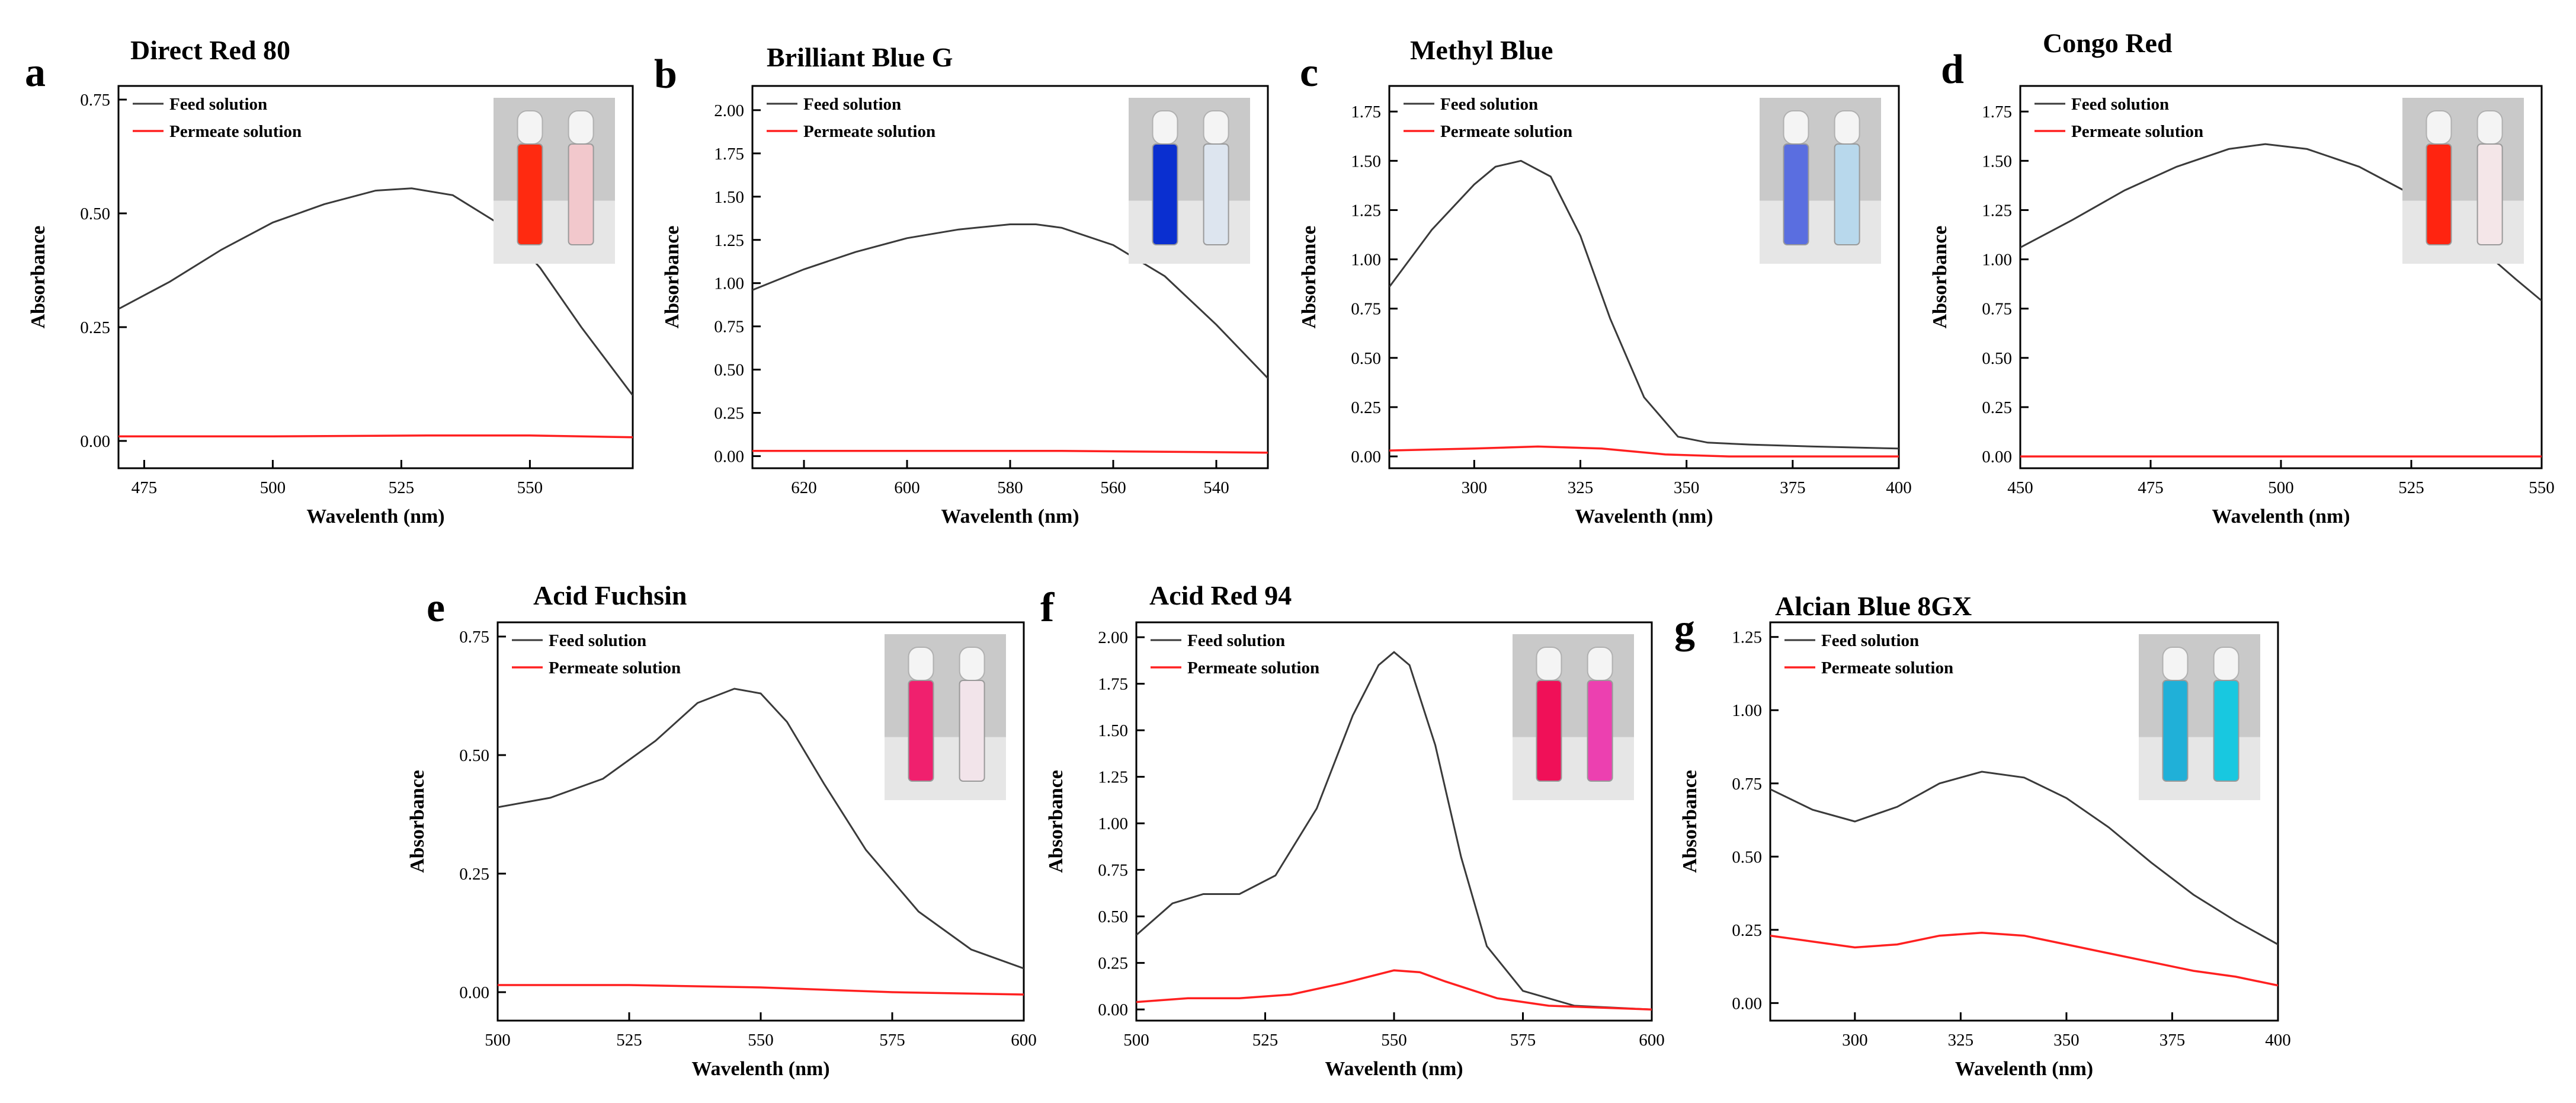 Image resolution: width=2576 pixels, height=1103 pixels. I want to click on x-tick-label: 400, so click(2278, 1040).